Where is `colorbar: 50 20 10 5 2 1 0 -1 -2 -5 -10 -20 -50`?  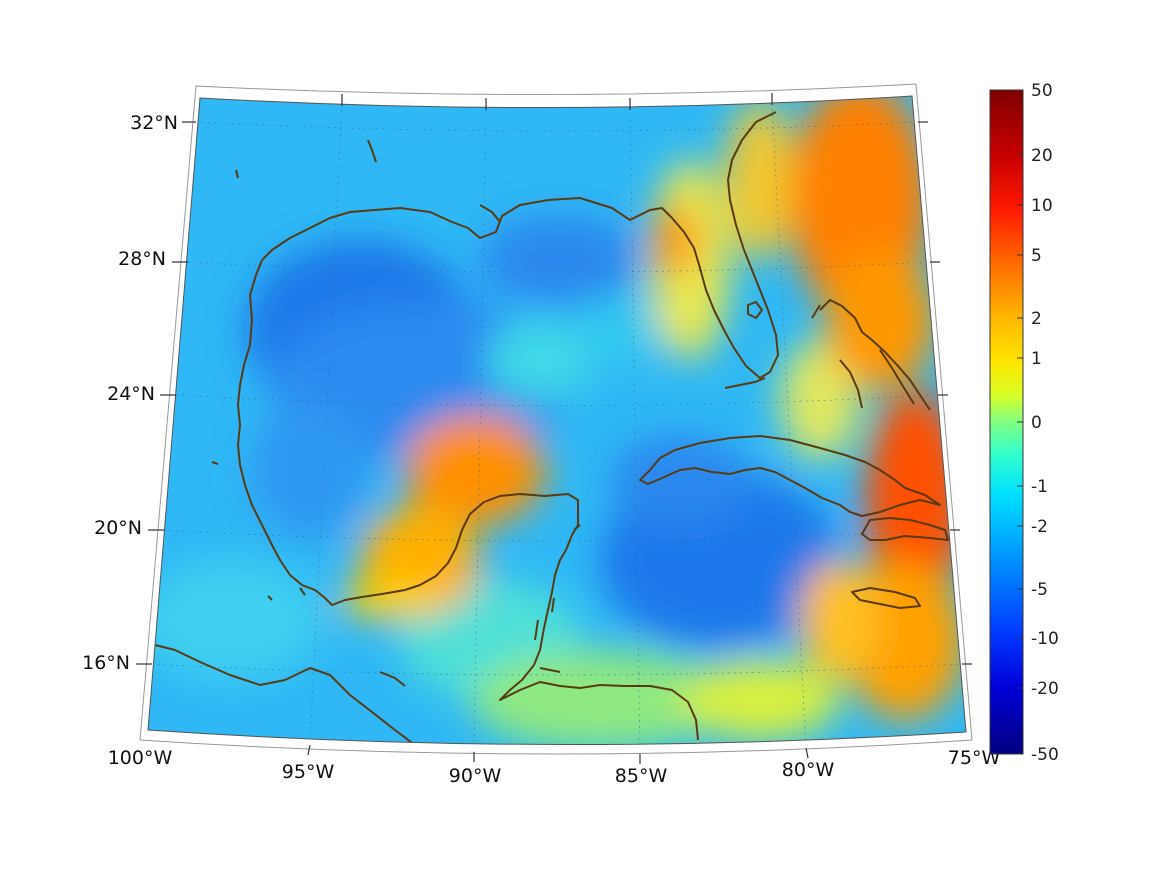
colorbar: 50 20 10 5 2 1 0 -1 -2 -5 -10 -20 -50 is located at coordinates (1024, 423).